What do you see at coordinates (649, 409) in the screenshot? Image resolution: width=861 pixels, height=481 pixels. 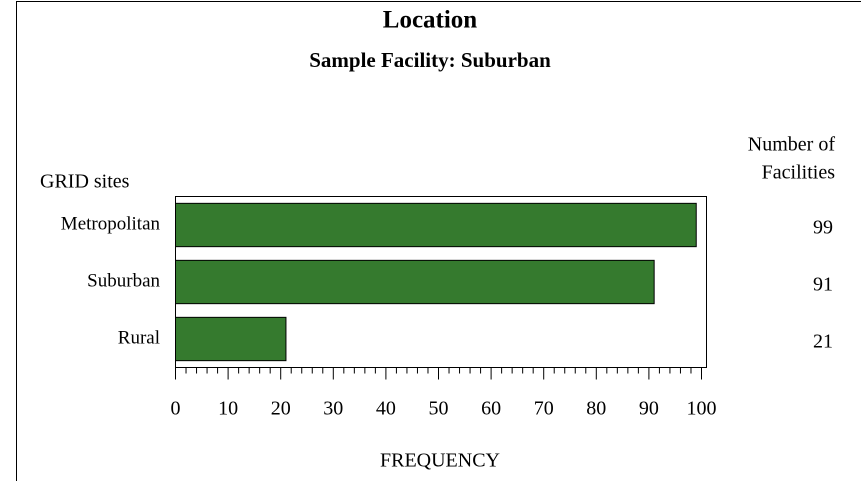 I see `x-tick-label: 90` at bounding box center [649, 409].